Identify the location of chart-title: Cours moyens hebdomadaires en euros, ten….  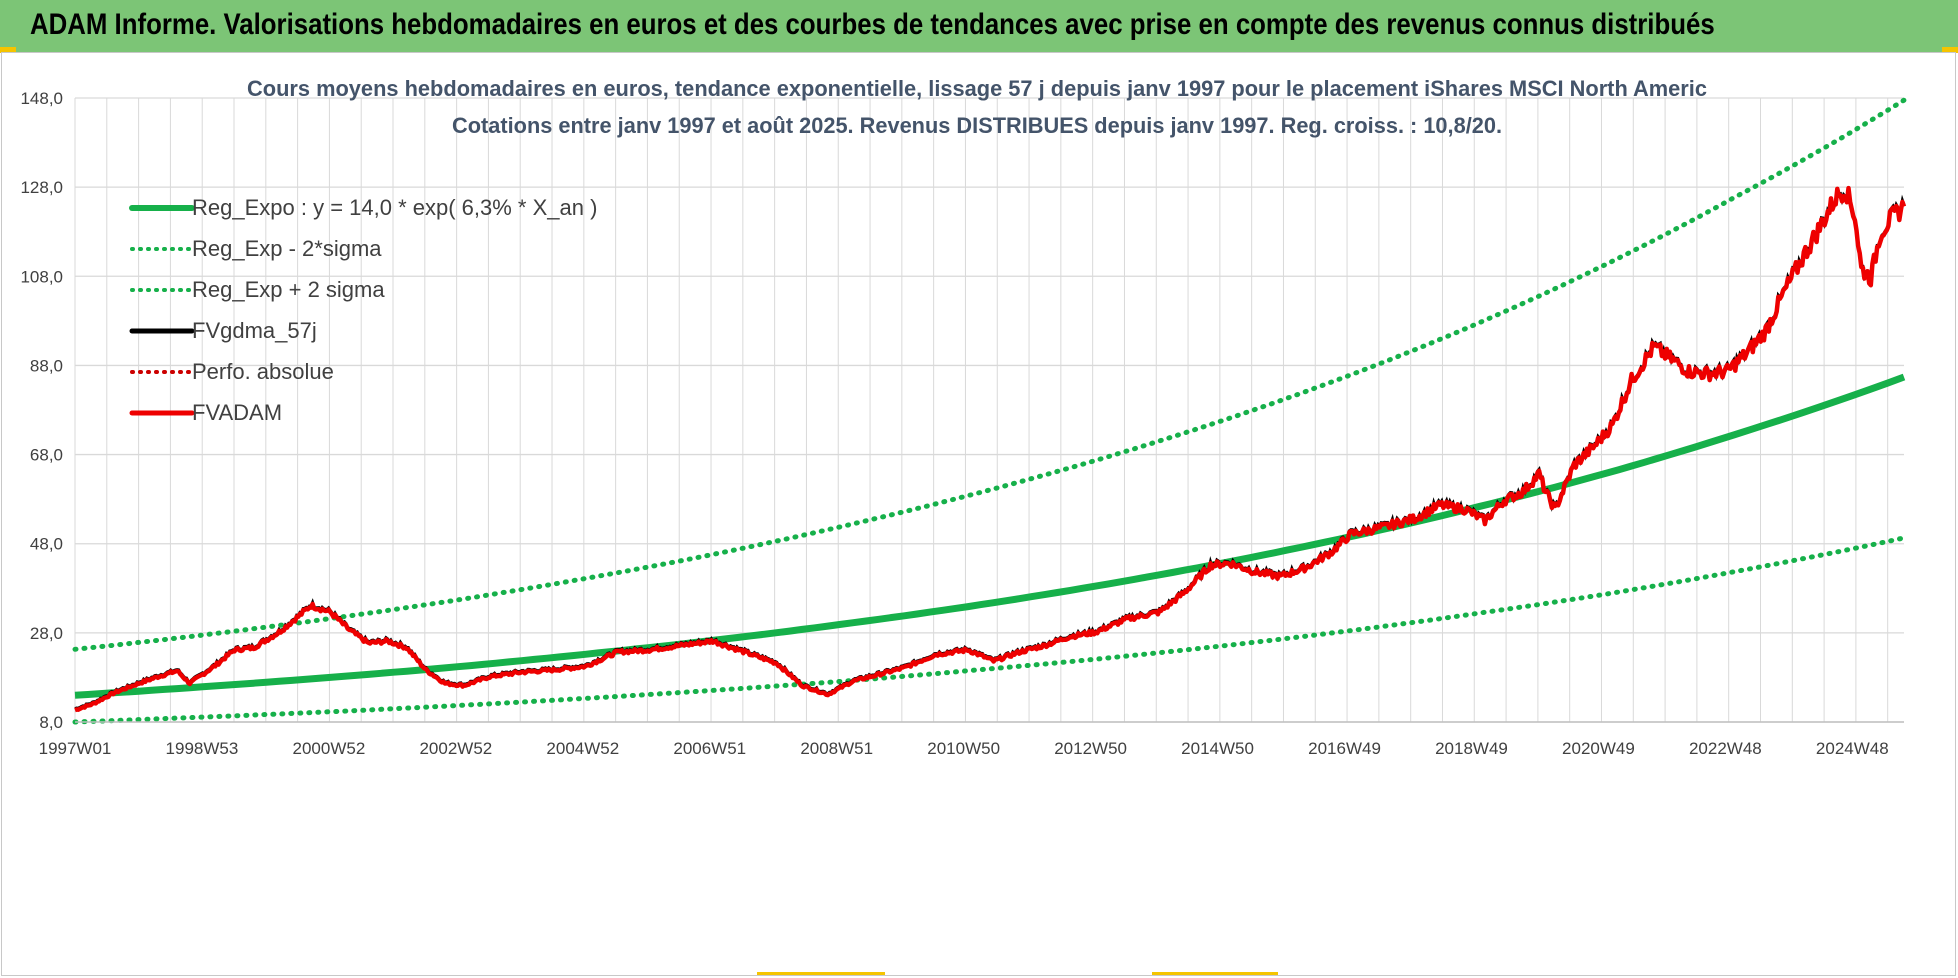
(977, 88).